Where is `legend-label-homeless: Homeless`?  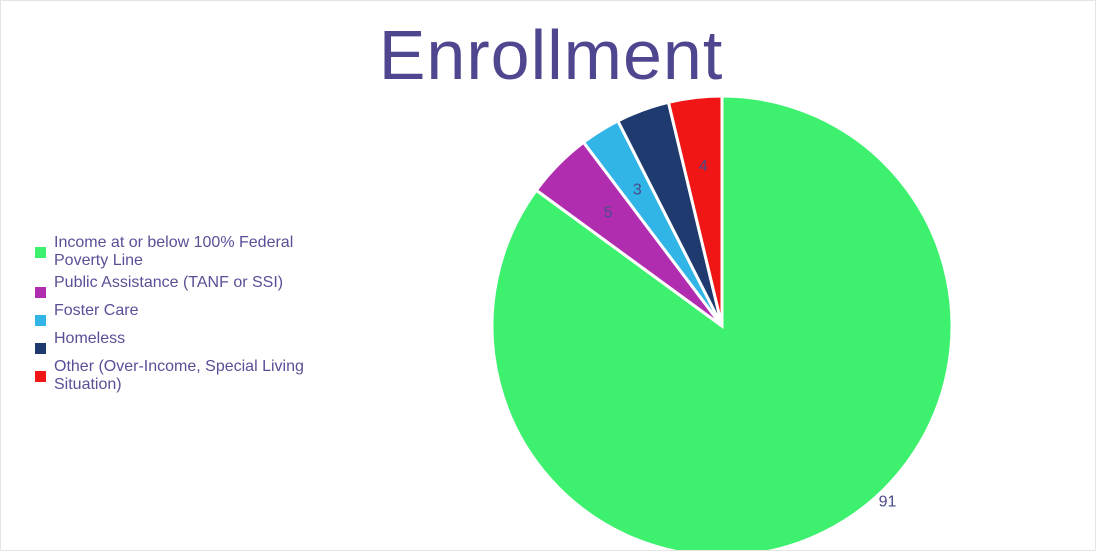 legend-label-homeless: Homeless is located at coordinates (90, 338).